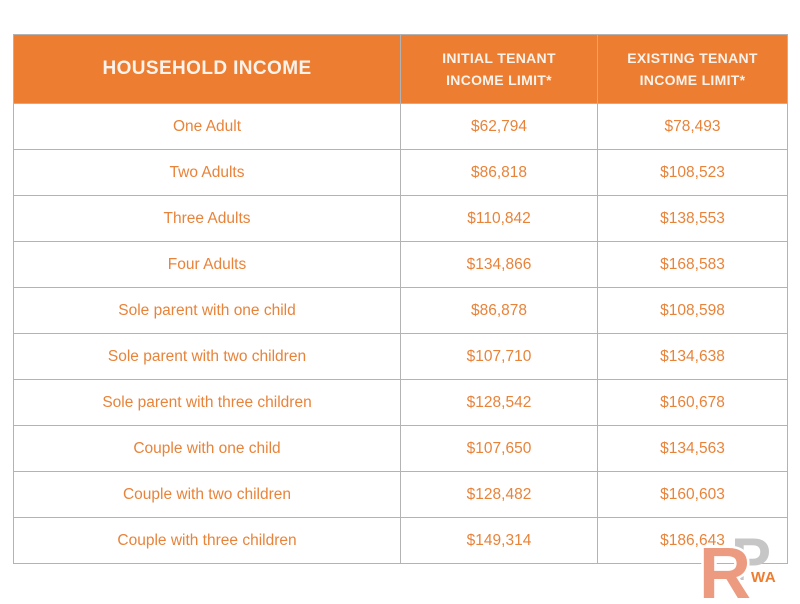  What do you see at coordinates (499, 356) in the screenshot?
I see `initial-limit-cell: $107,710` at bounding box center [499, 356].